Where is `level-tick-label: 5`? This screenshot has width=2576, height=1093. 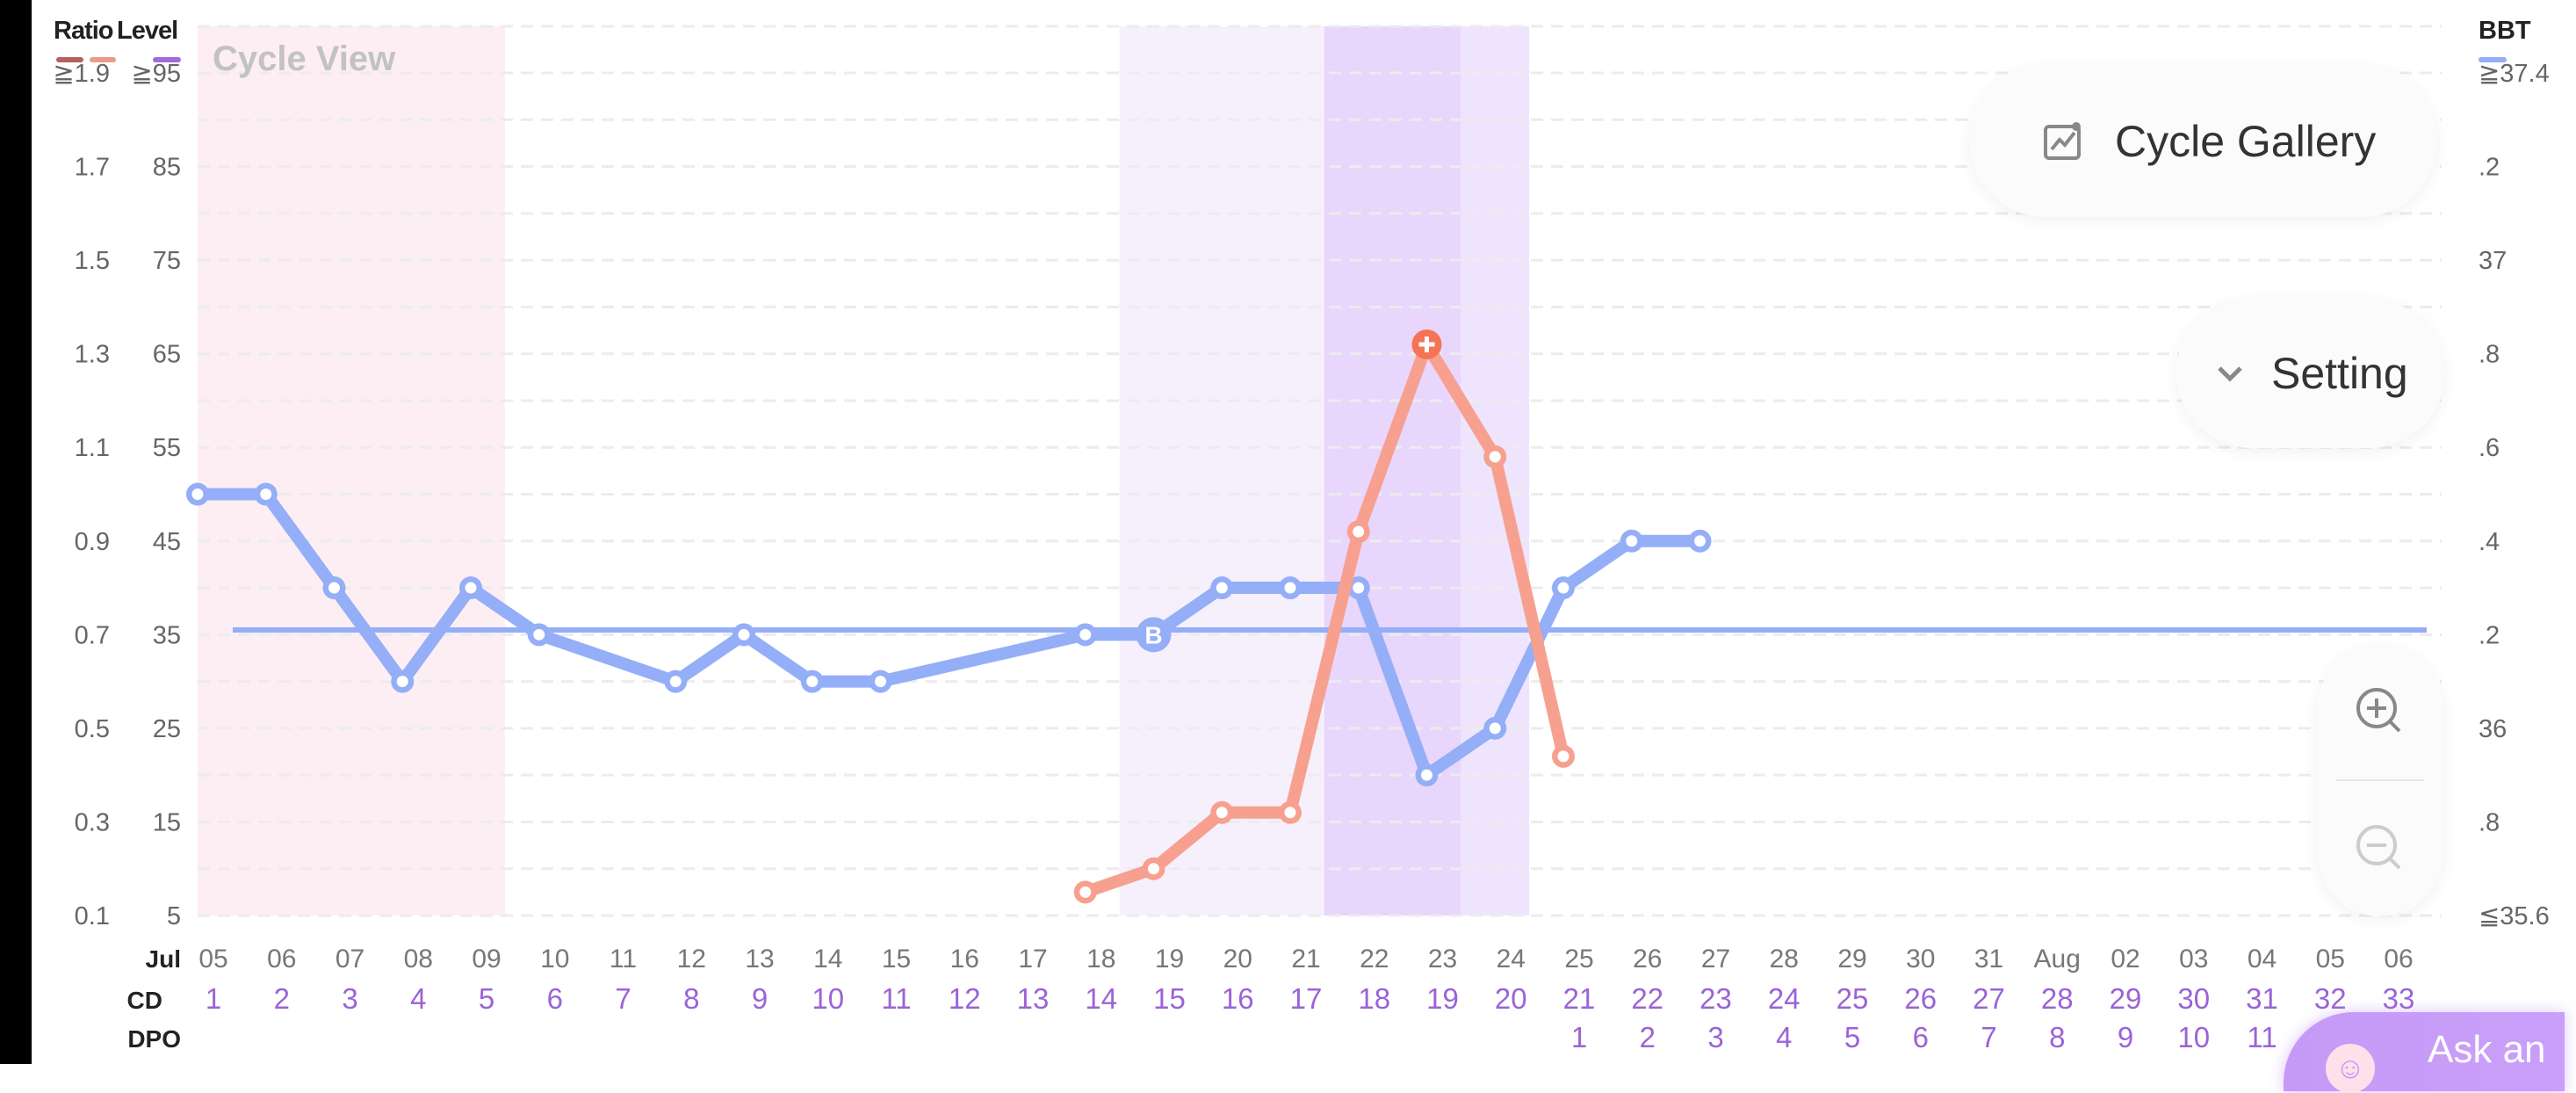
level-tick-label: 5 is located at coordinates (174, 916).